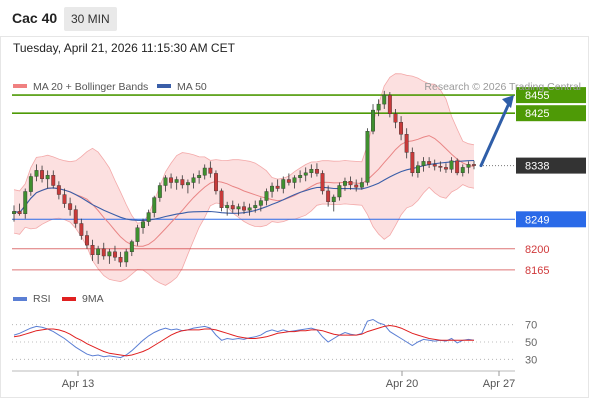  Describe the element at coordinates (531, 326) in the screenshot. I see `rsi-tick-label: 70` at that location.